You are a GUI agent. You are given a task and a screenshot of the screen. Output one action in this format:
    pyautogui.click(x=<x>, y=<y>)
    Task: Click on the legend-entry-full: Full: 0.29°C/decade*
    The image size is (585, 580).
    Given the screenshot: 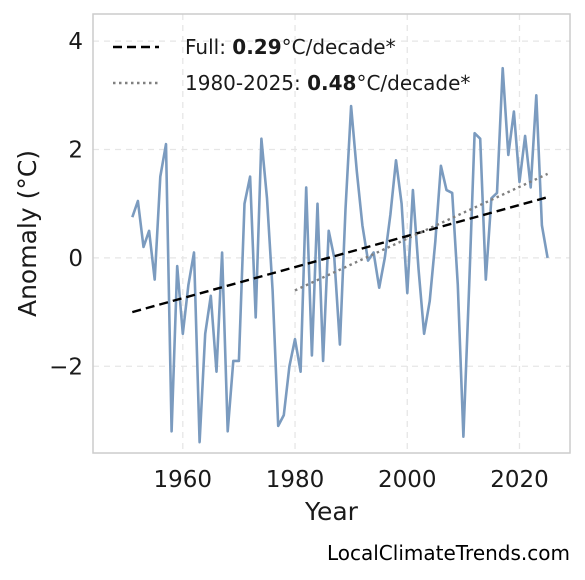 What is the action you would take?
    pyautogui.click(x=290, y=47)
    